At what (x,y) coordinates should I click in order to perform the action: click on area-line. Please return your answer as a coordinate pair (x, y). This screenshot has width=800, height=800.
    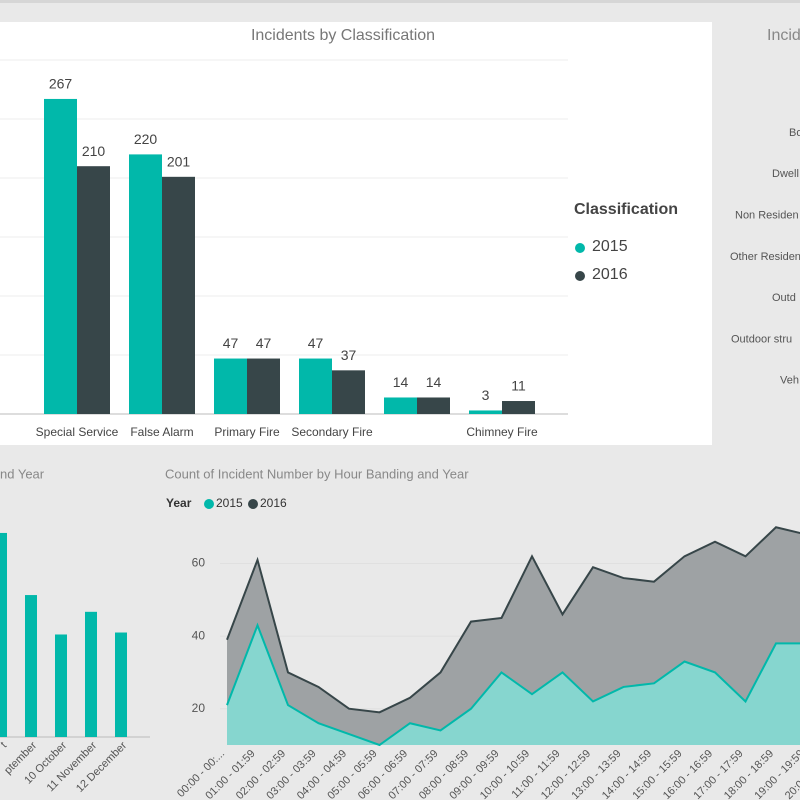
    Looking at the image, I should click on (513, 684).